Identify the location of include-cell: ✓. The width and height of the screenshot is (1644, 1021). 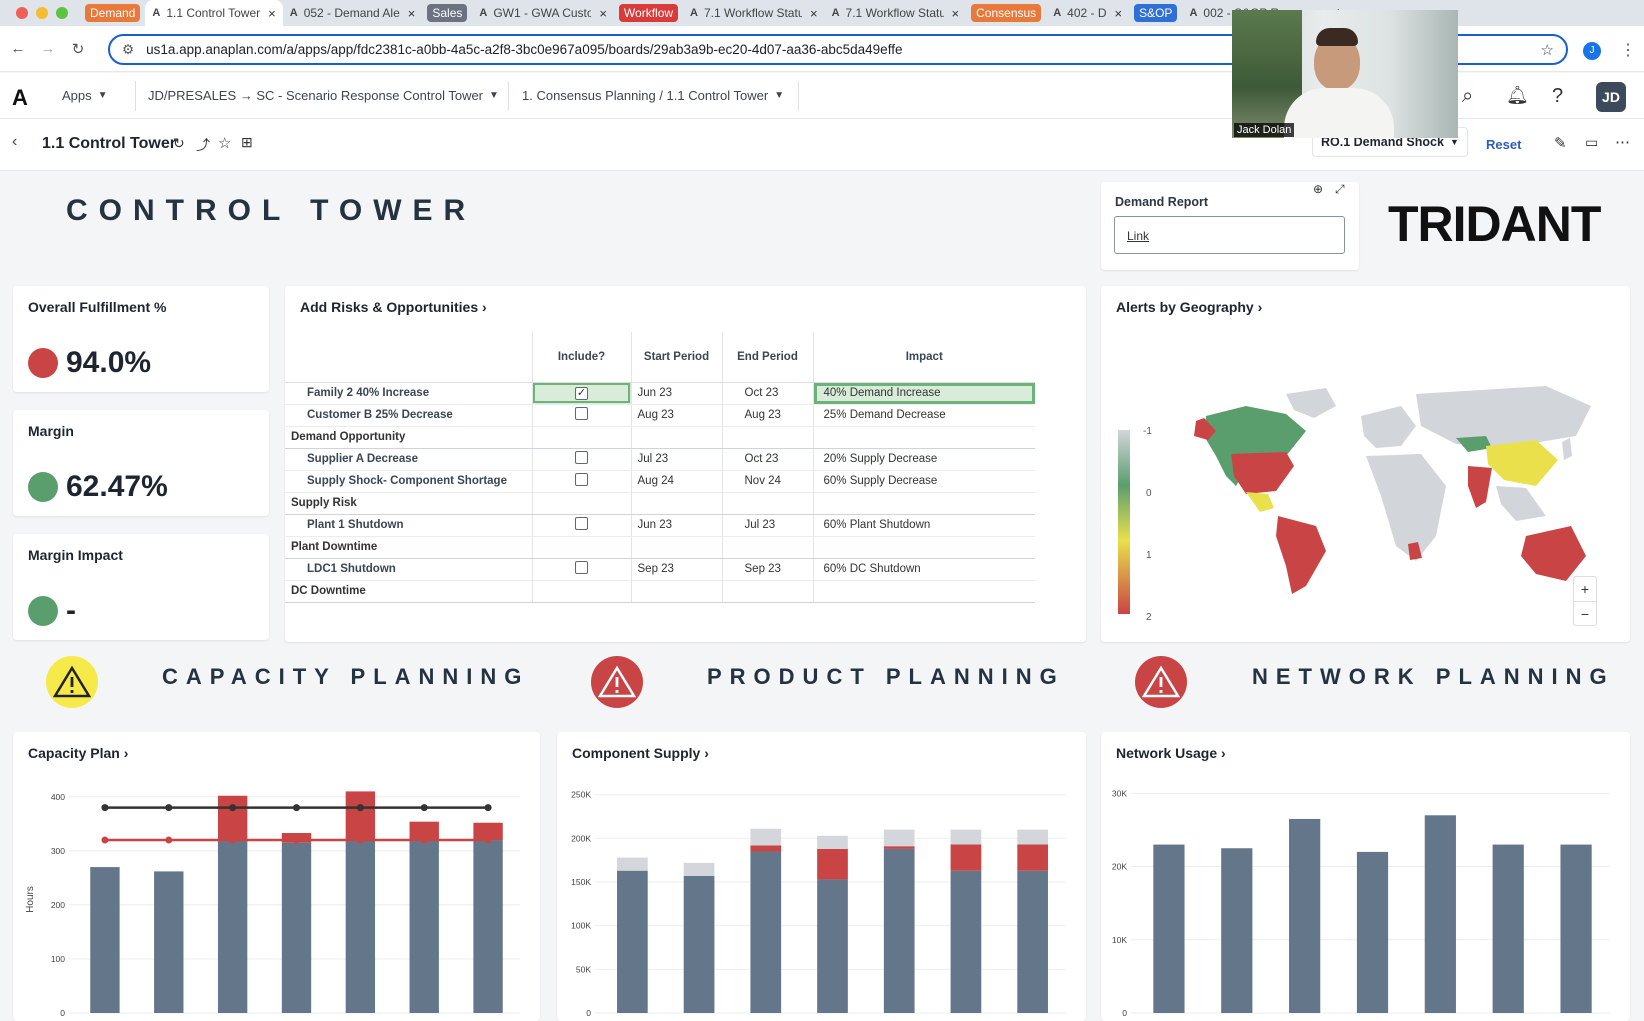
(582, 393).